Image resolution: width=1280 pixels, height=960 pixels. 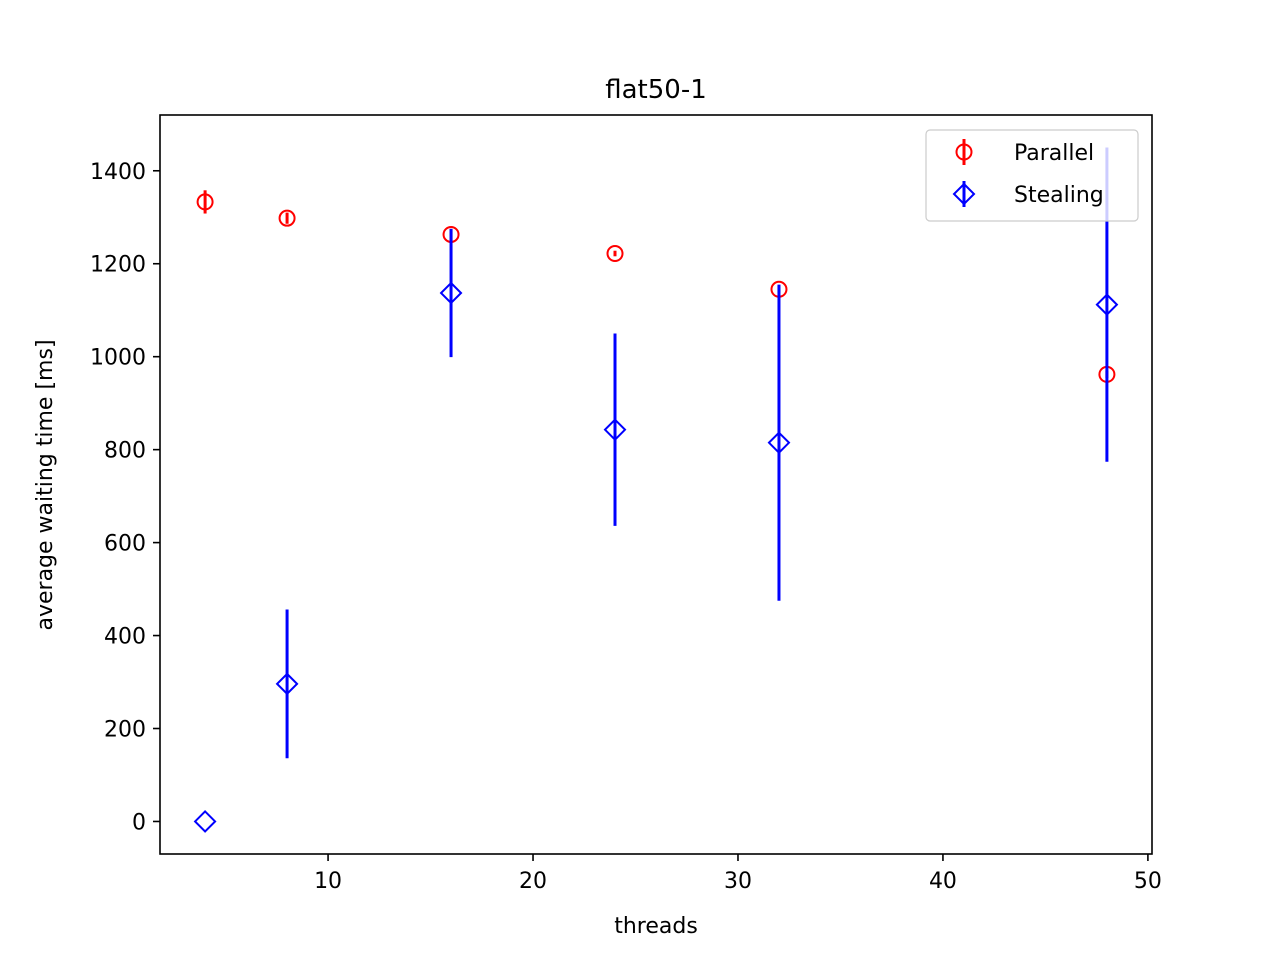 I want to click on x-tick-label: 40, so click(x=943, y=881).